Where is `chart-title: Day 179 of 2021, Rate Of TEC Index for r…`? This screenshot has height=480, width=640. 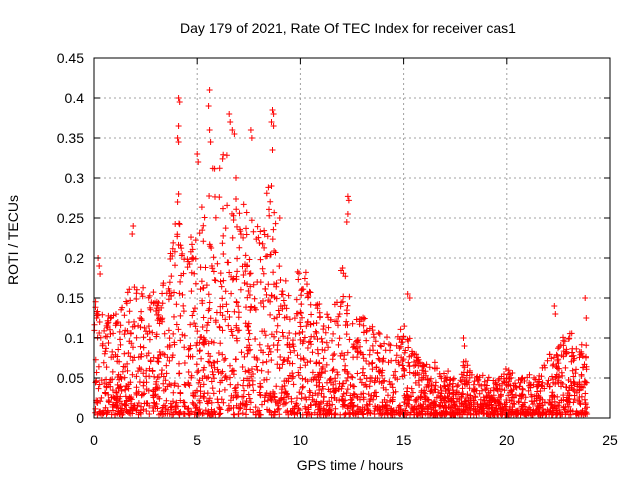 chart-title: Day 179 of 2021, Rate Of TEC Index for r… is located at coordinates (348, 28).